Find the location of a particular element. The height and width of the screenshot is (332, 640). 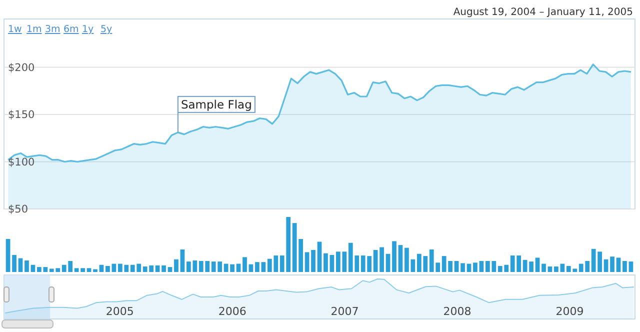

annotation: 1m is located at coordinates (34, 29).